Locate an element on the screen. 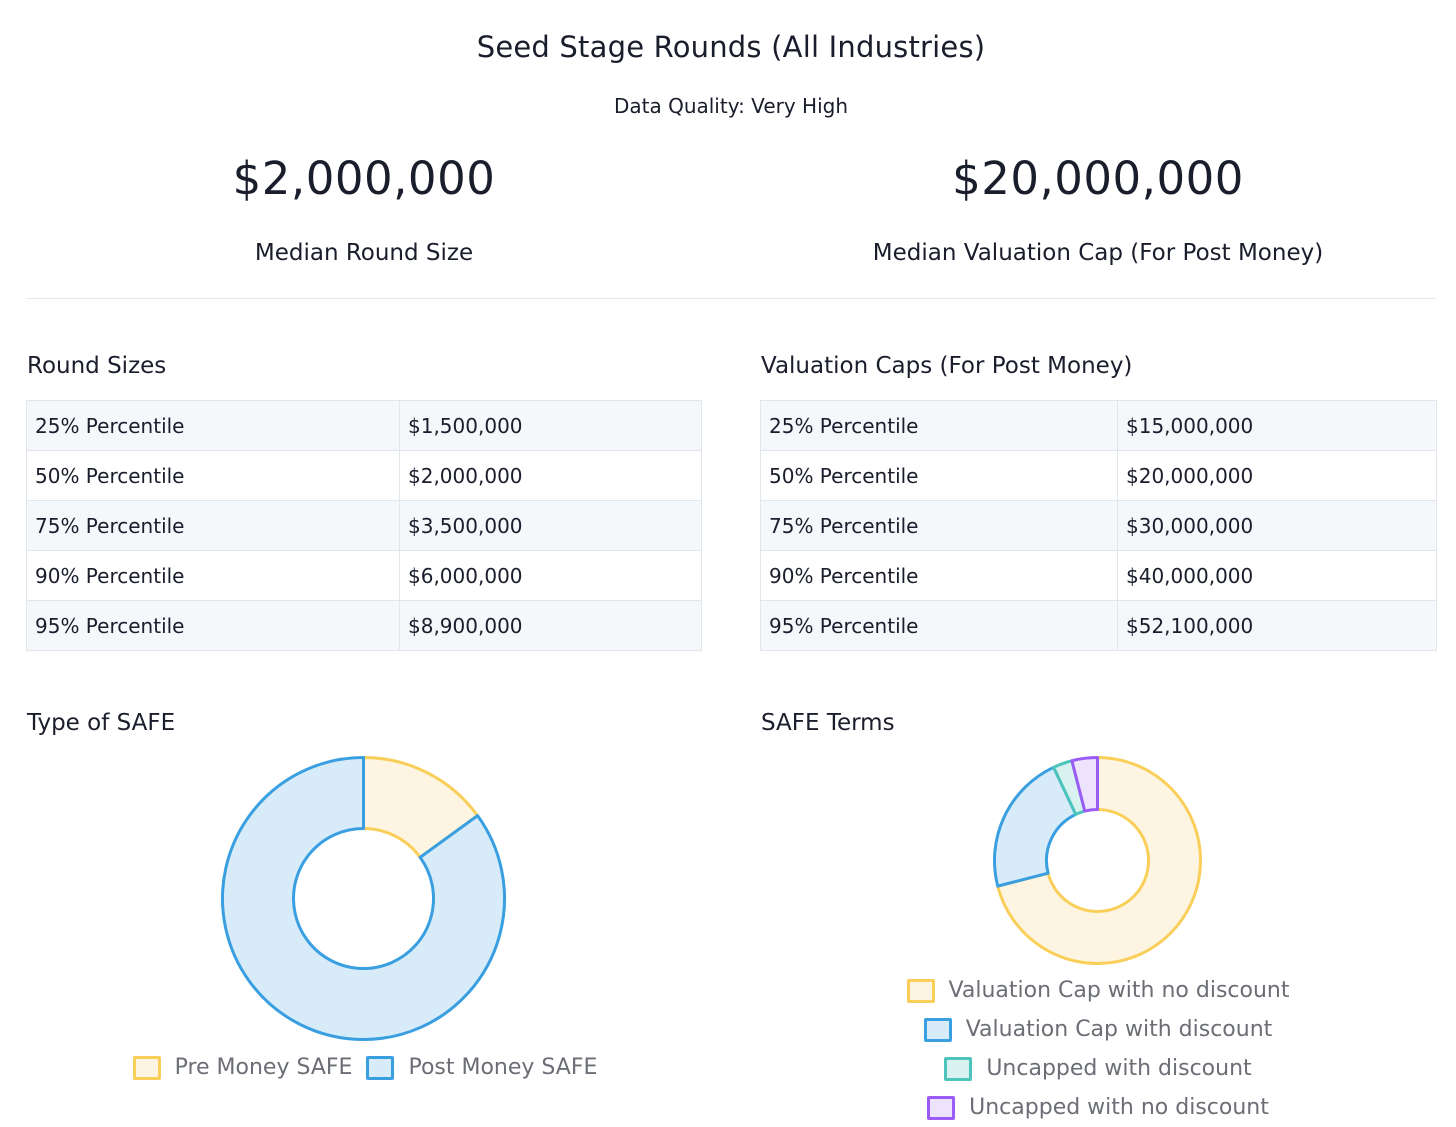 Image resolution: width=1456 pixels, height=1127 pixels. type-of-safe-donut-chart is located at coordinates (363, 898).